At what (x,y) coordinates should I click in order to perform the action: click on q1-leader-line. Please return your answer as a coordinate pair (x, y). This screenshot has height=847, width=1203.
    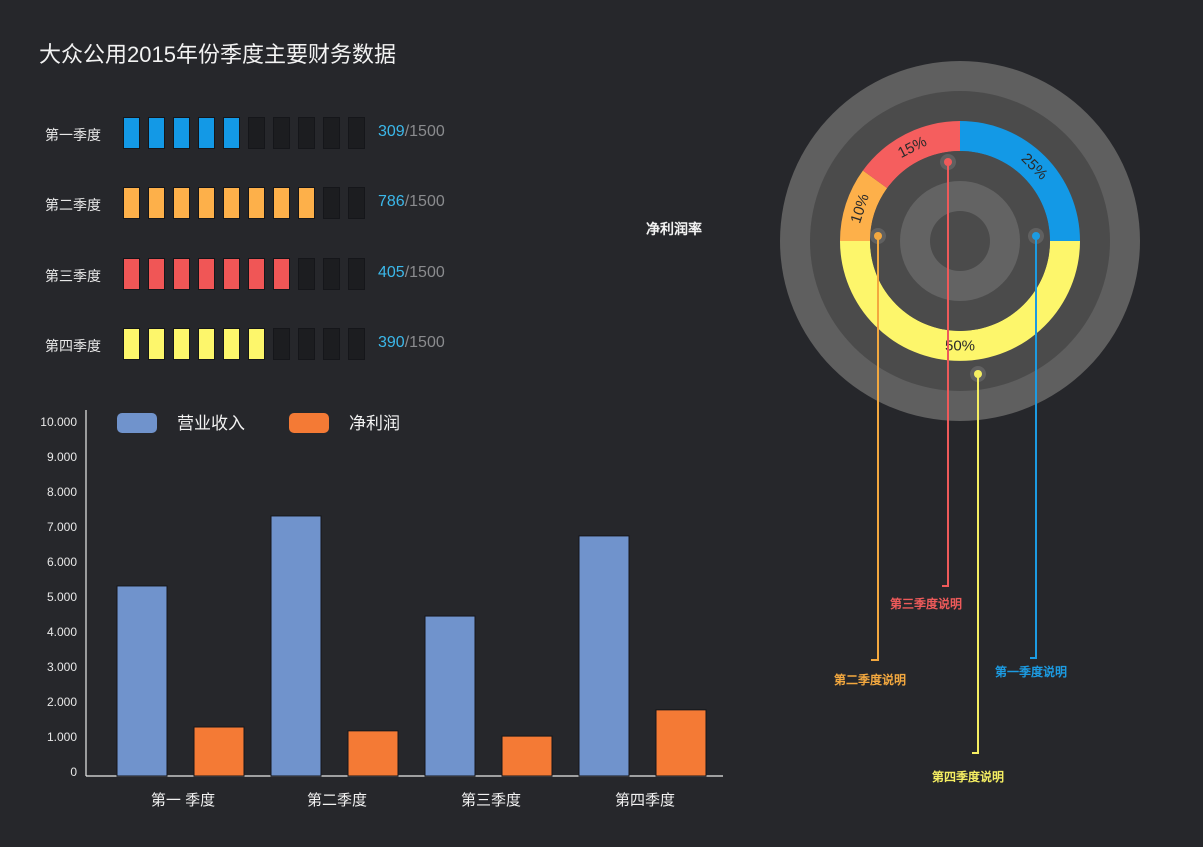
    Looking at the image, I should click on (1033, 447).